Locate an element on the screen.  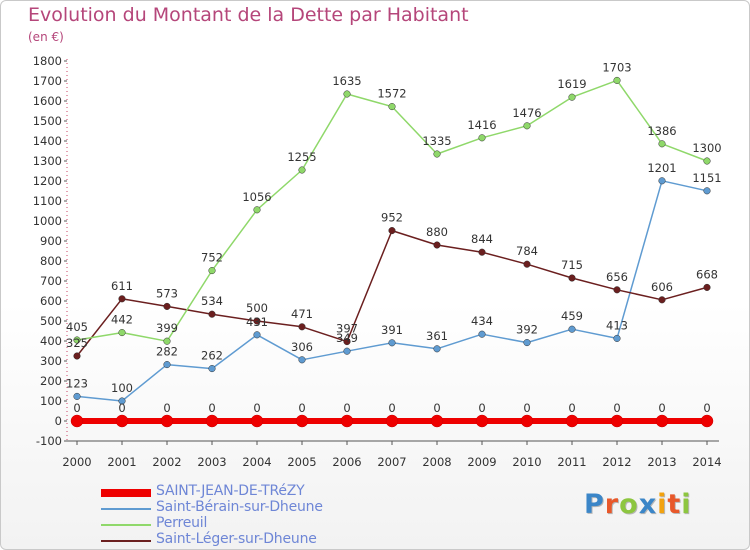
logo-letter: x is located at coordinates (648, 504).